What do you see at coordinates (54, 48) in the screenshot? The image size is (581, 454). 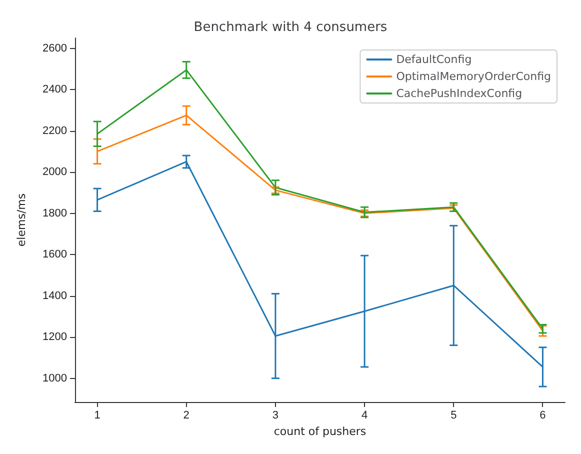 I see `y-tick-label: 2600` at bounding box center [54, 48].